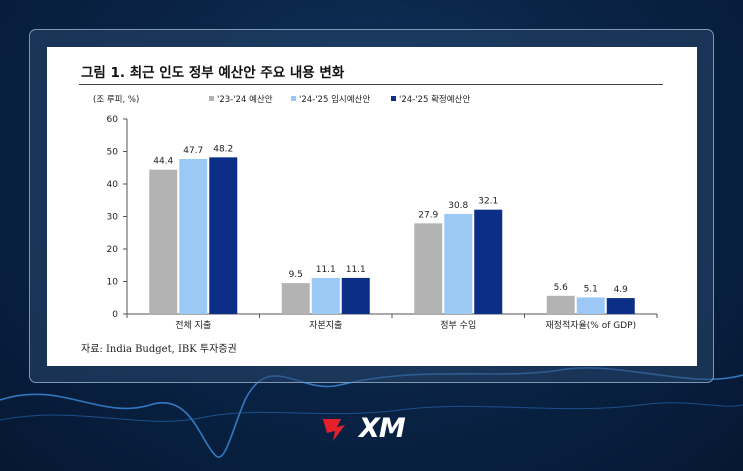  What do you see at coordinates (325, 325) in the screenshot?
I see `category-label: 자본지출` at bounding box center [325, 325].